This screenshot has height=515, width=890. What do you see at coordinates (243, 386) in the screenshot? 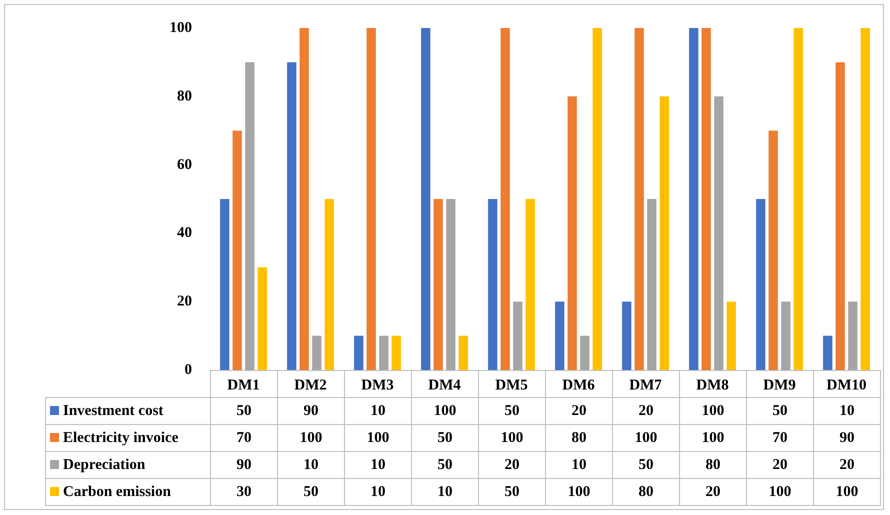
I see `x-tick-label: DM1` at bounding box center [243, 386].